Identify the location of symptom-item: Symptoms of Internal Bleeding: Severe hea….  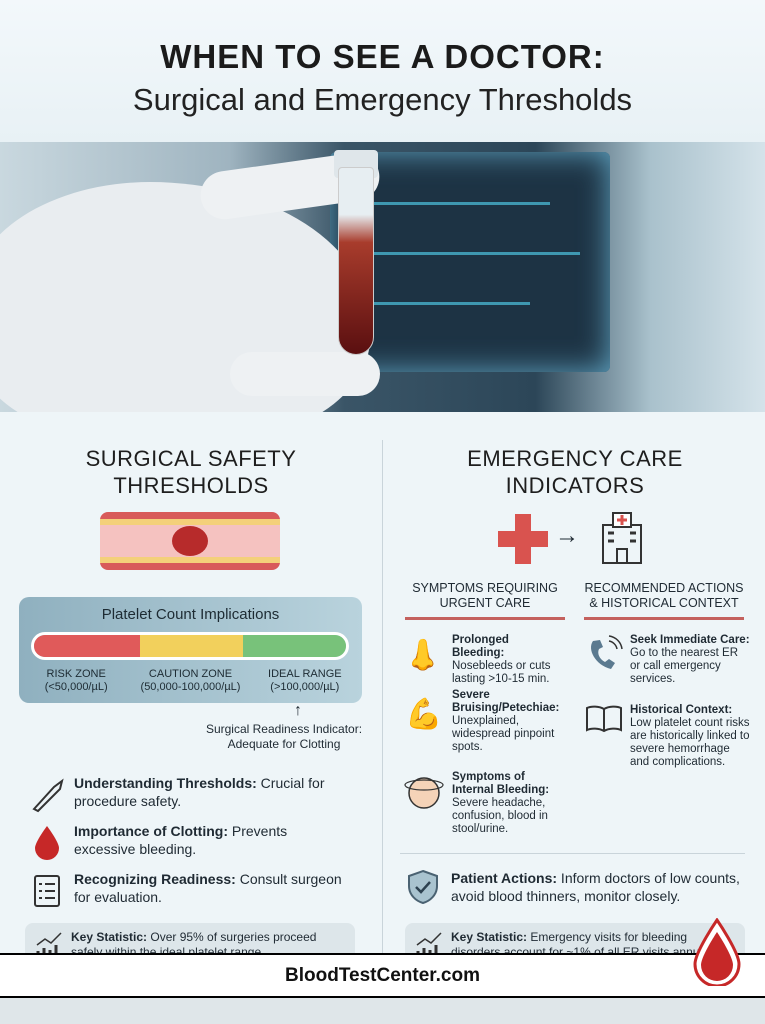
(501, 803).